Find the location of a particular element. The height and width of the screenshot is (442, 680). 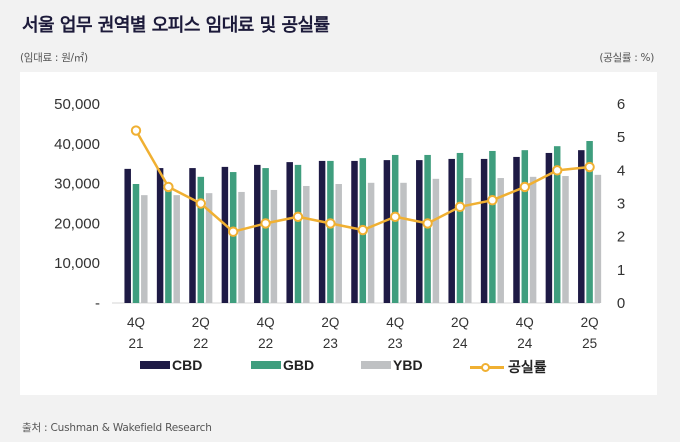

right-y-axis: 0 1 2 3 4 5 6 is located at coordinates (621, 204).